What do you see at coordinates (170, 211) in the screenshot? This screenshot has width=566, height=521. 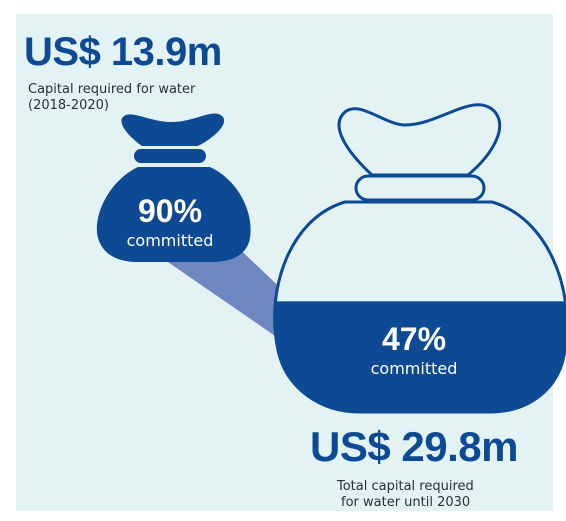 I see `small-bag-percent: 90%` at bounding box center [170, 211].